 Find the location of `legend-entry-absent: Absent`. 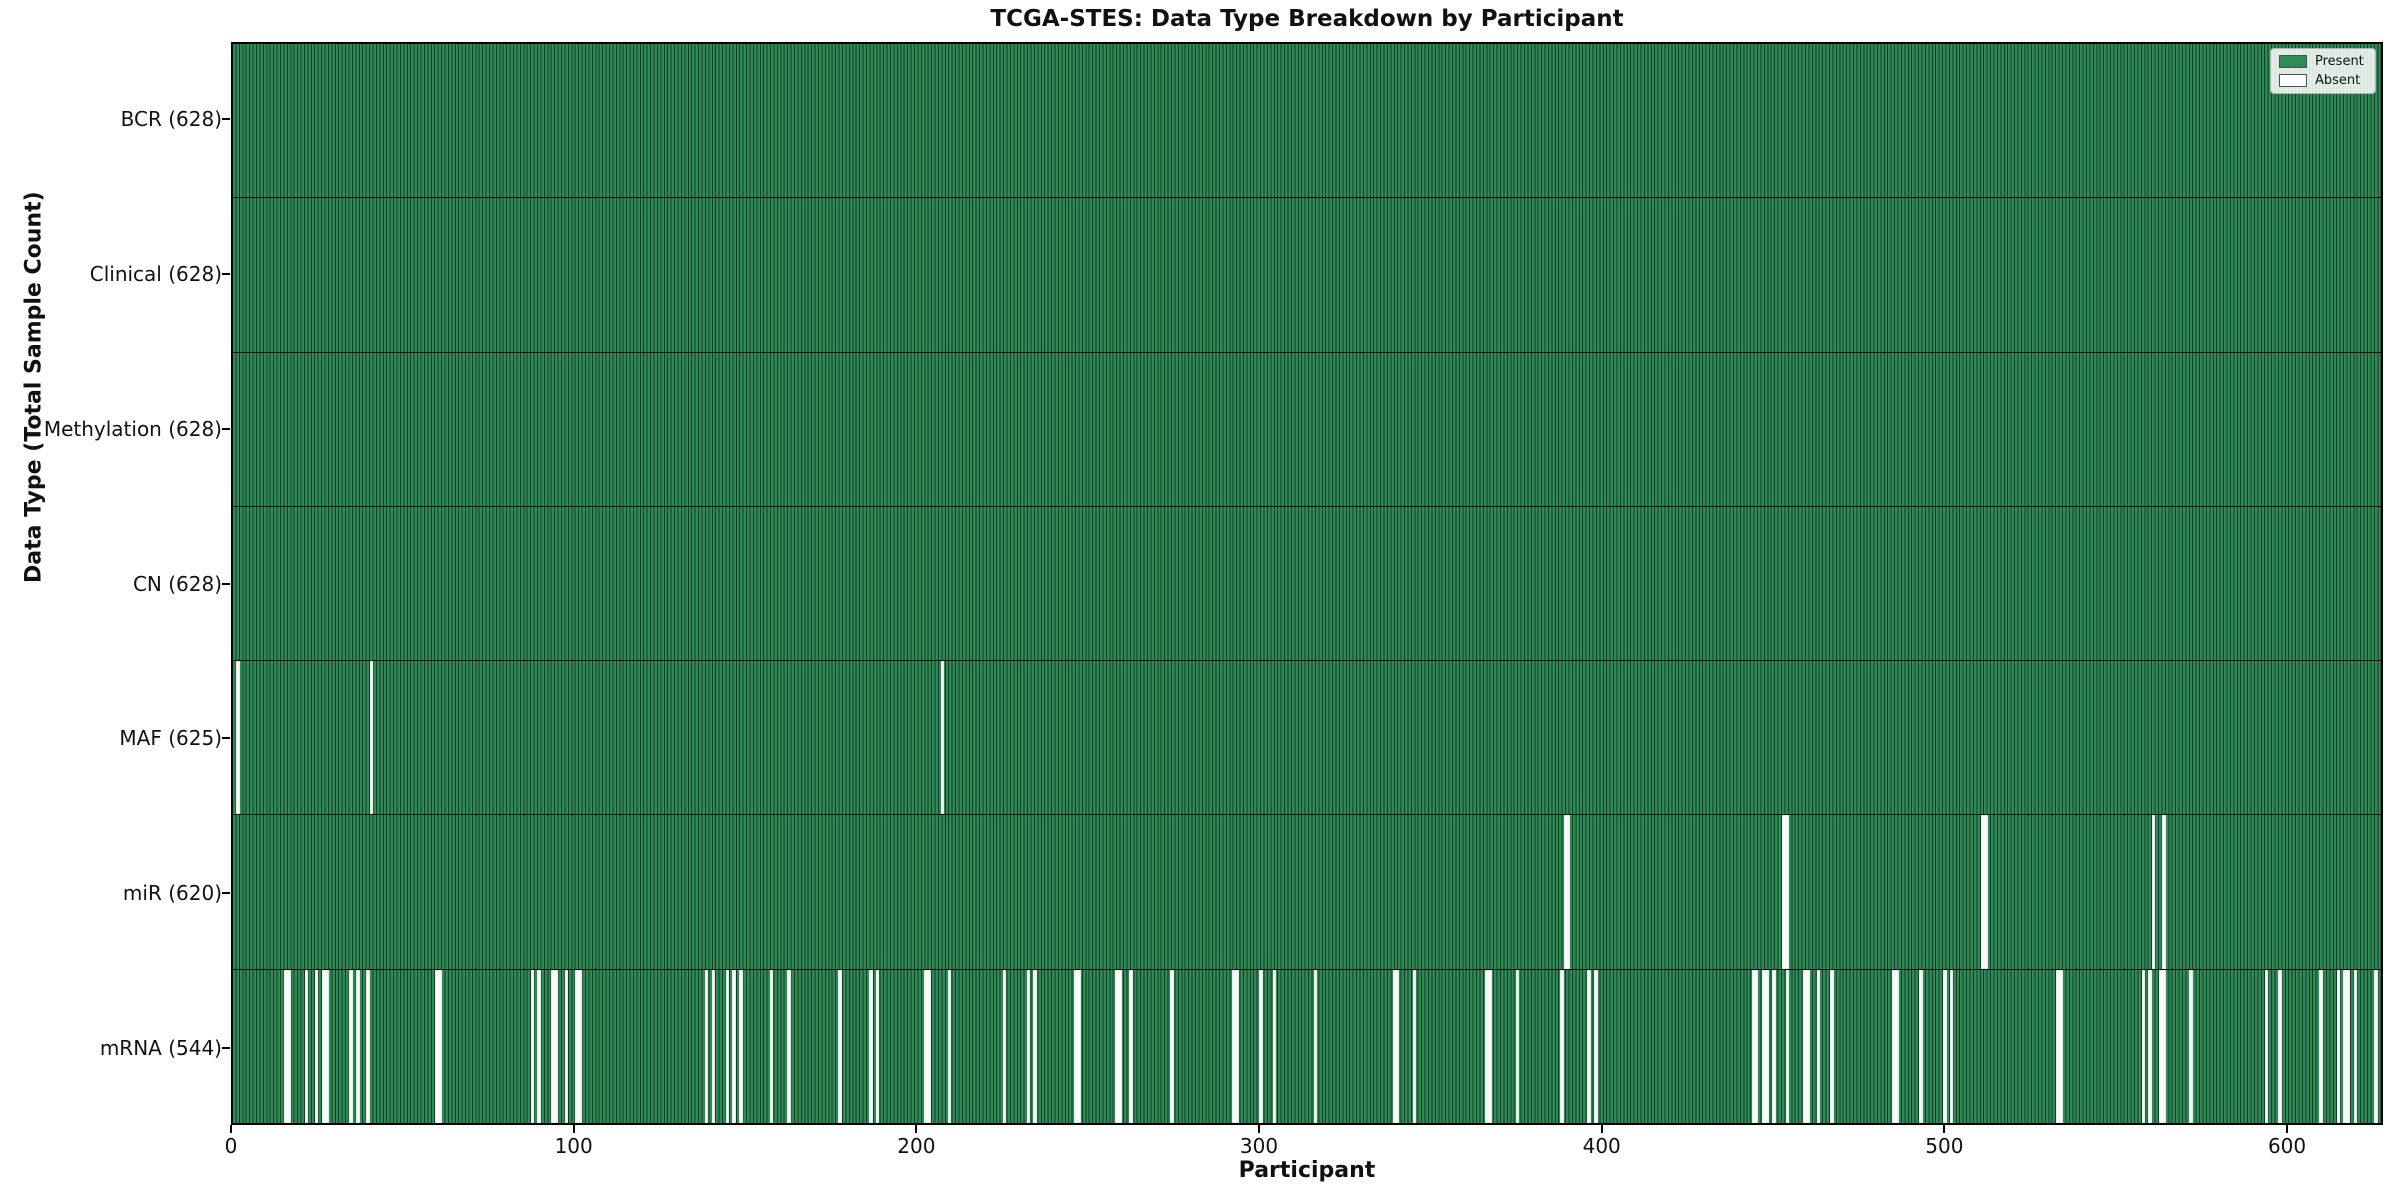

legend-entry-absent: Absent is located at coordinates (2323, 80).